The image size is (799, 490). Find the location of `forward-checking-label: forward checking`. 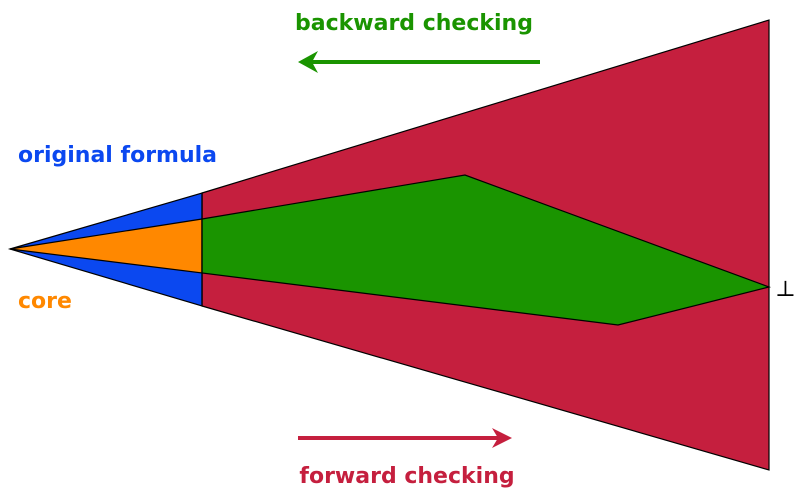

forward-checking-label: forward checking is located at coordinates (406, 476).